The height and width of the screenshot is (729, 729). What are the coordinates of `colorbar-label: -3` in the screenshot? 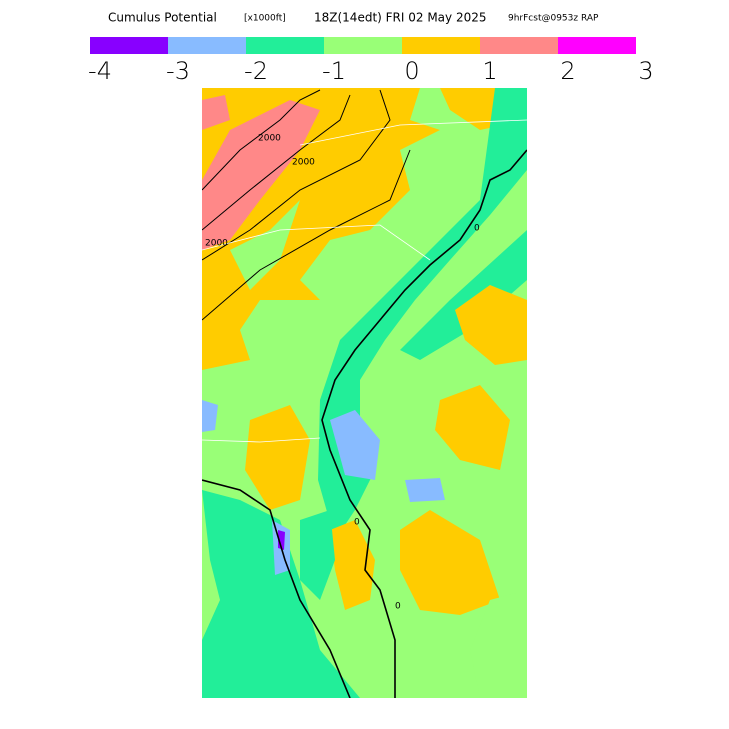 It's located at (178, 71).